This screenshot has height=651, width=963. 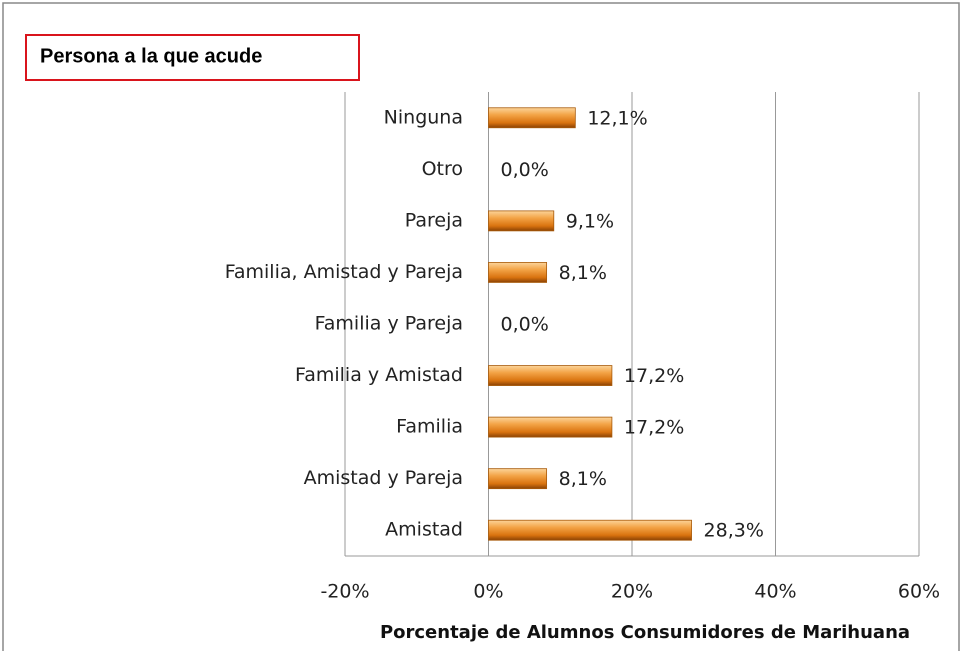 I want to click on y-tick-label: Pareja, so click(x=434, y=220).